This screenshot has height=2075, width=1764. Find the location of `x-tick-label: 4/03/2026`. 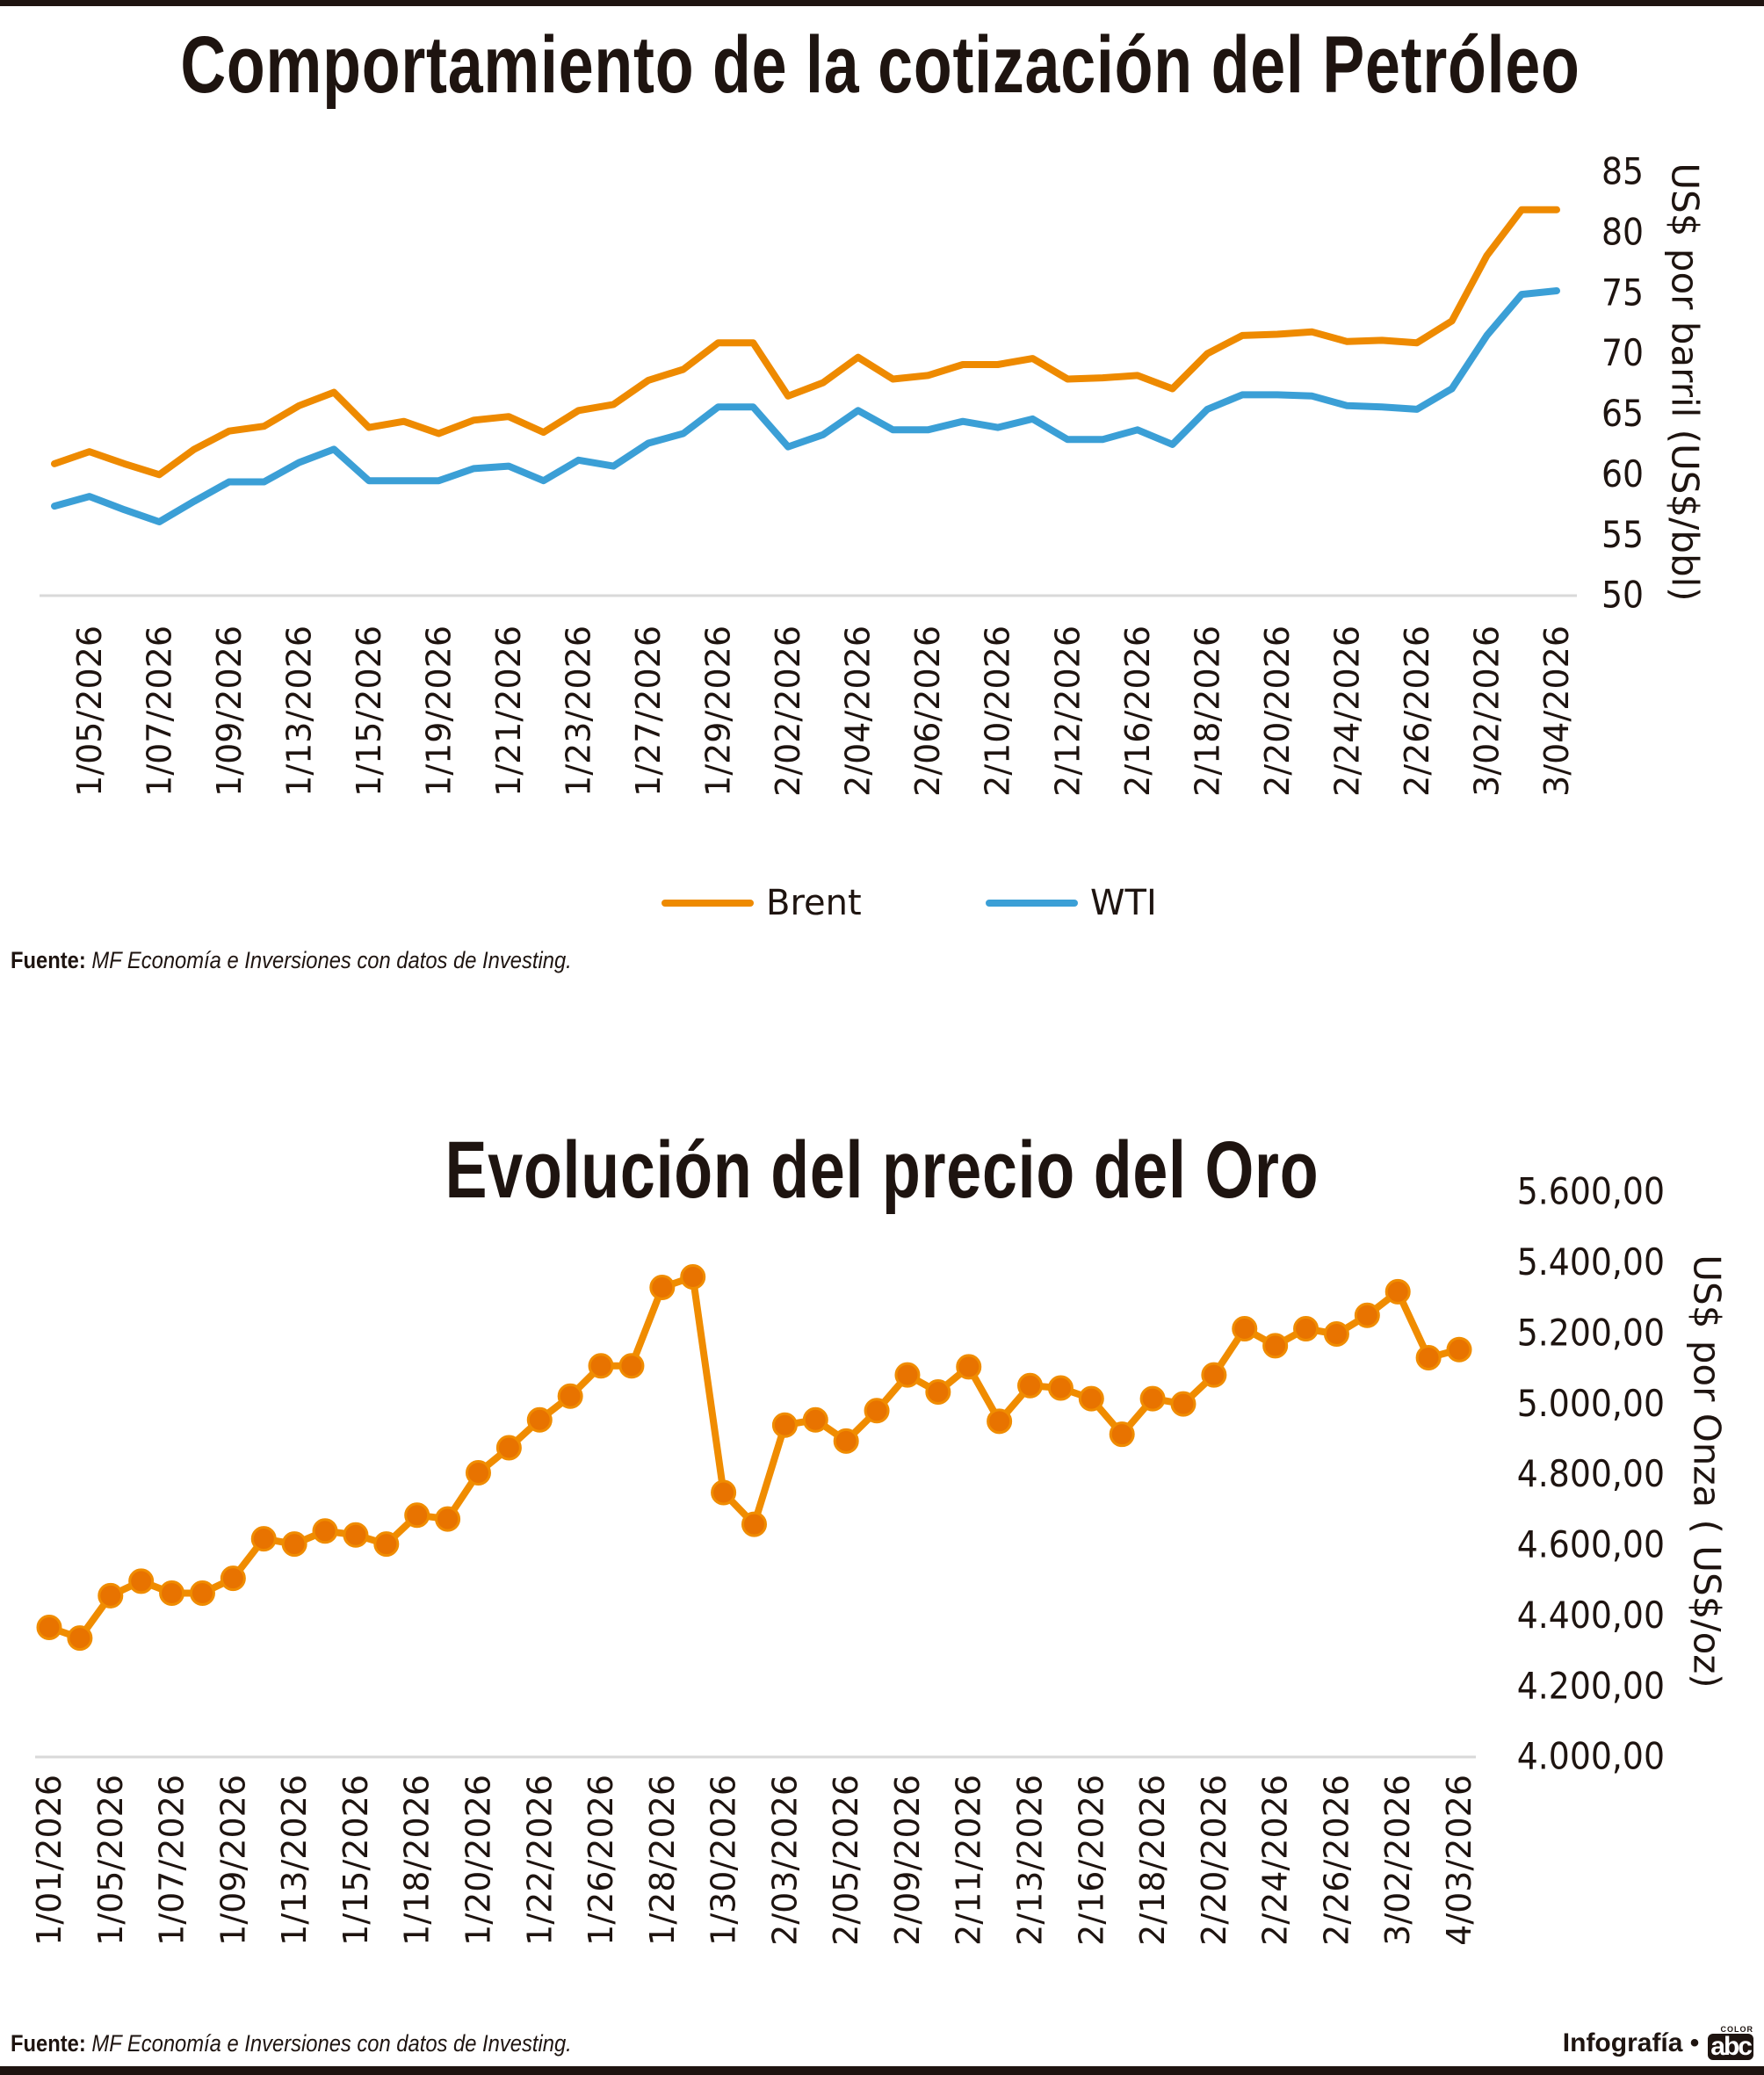

x-tick-label: 4/03/2026 is located at coordinates (1459, 1860).